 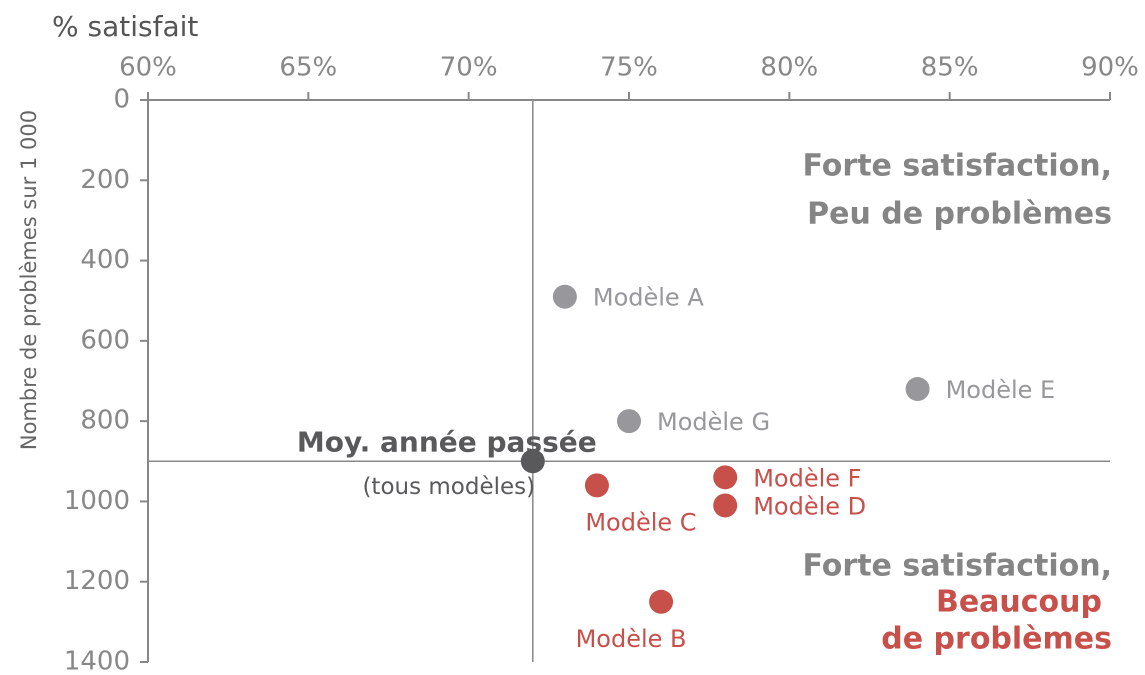 I want to click on y-axis-label: Nombre de problèmes sur 1 000, so click(x=29, y=280).